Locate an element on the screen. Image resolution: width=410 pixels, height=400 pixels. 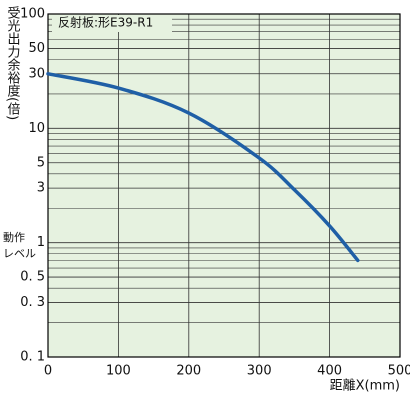
y-tick-label: 10 is located at coordinates (36, 128).